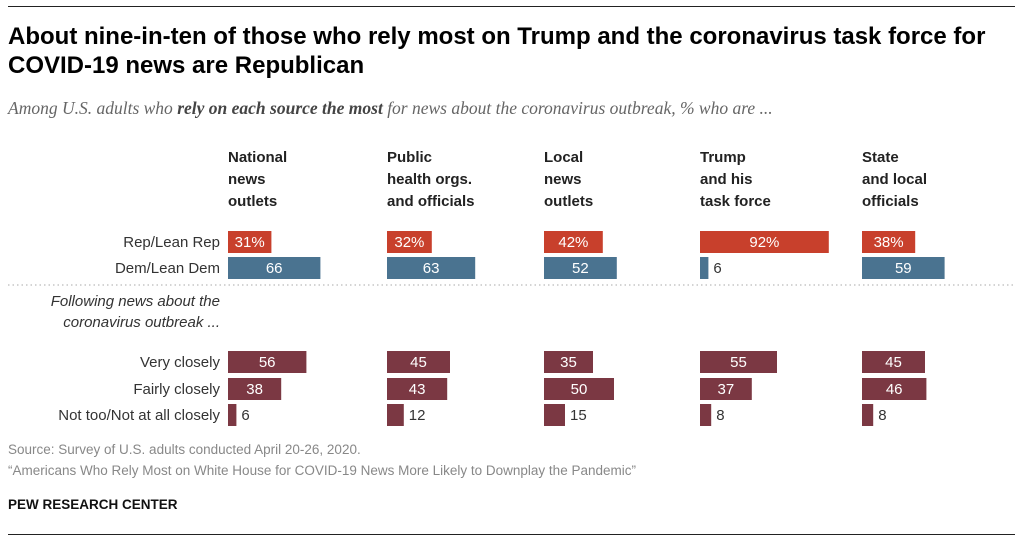 Image resolution: width=1023 pixels, height=545 pixels. I want to click on facet-header-line: officials, so click(890, 201).